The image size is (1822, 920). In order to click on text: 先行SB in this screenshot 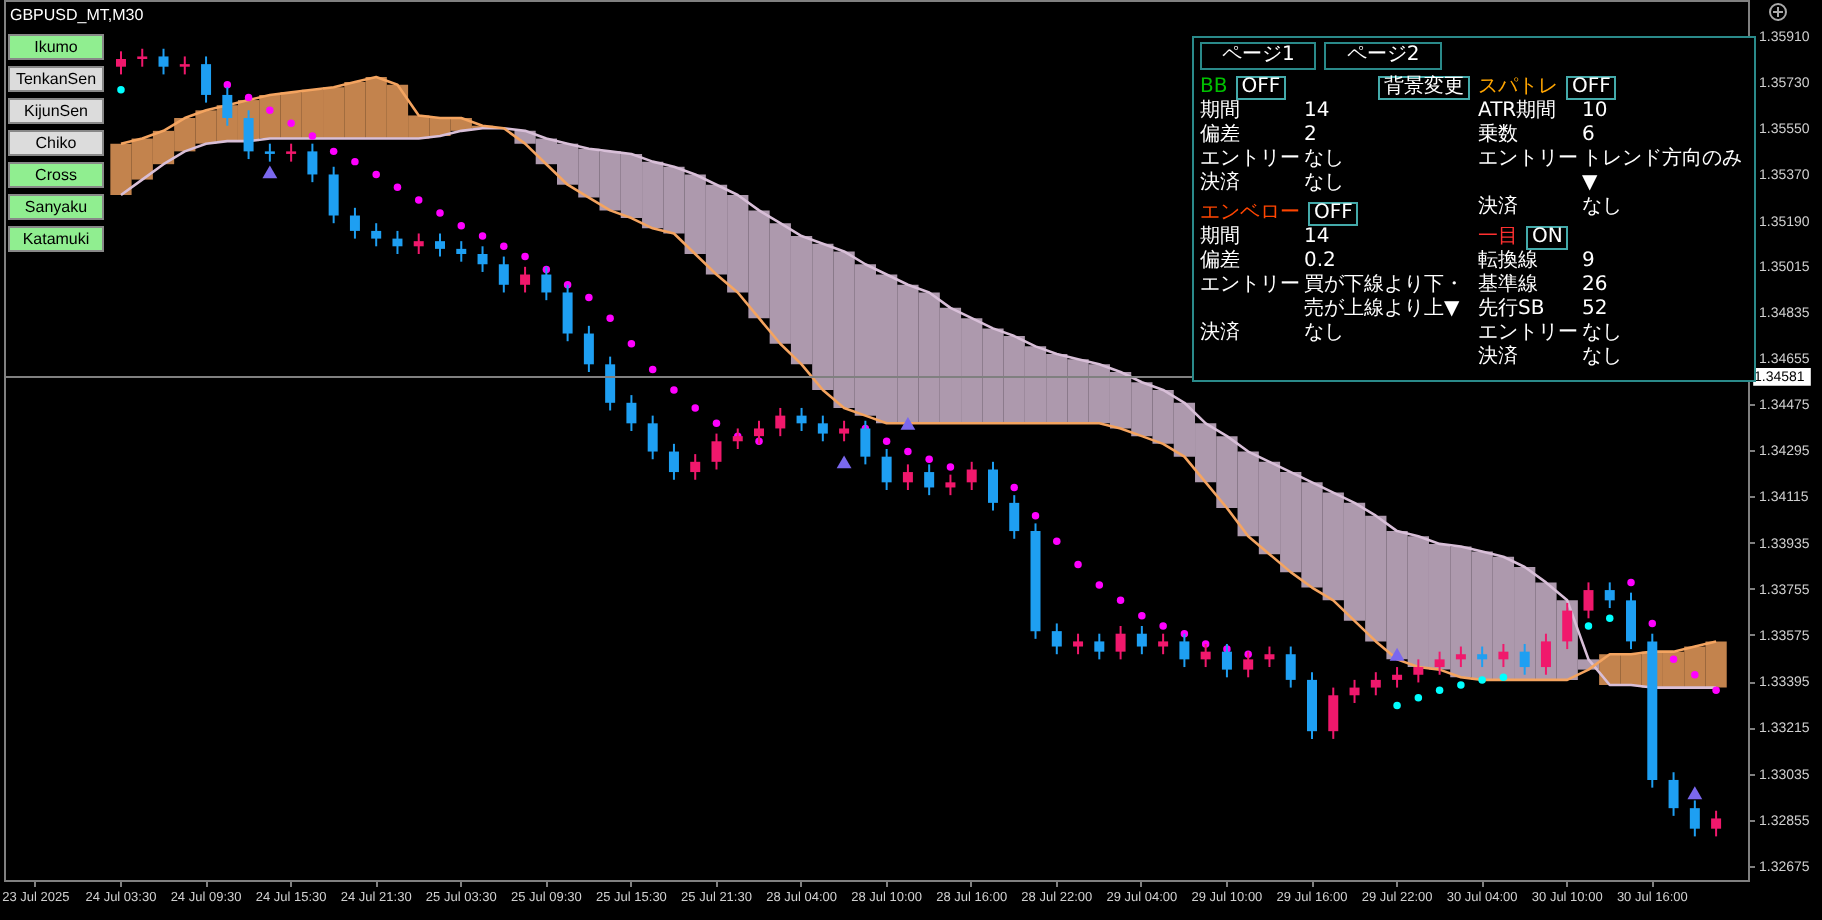, I will do `click(1511, 309)`.